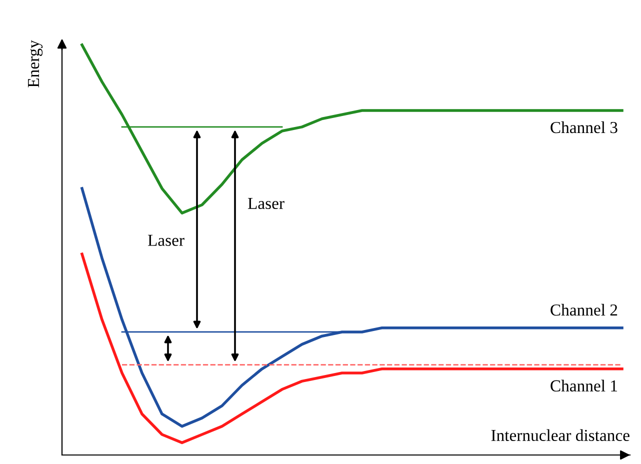  Describe the element at coordinates (560, 435) in the screenshot. I see `x-axis-title: Internuclear distance` at that location.